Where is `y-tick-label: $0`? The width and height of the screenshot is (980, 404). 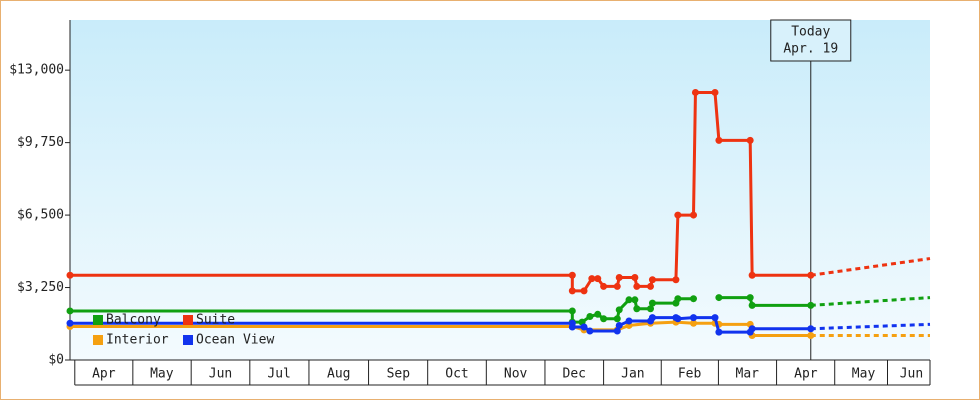 y-tick-label: $0 is located at coordinates (56, 360).